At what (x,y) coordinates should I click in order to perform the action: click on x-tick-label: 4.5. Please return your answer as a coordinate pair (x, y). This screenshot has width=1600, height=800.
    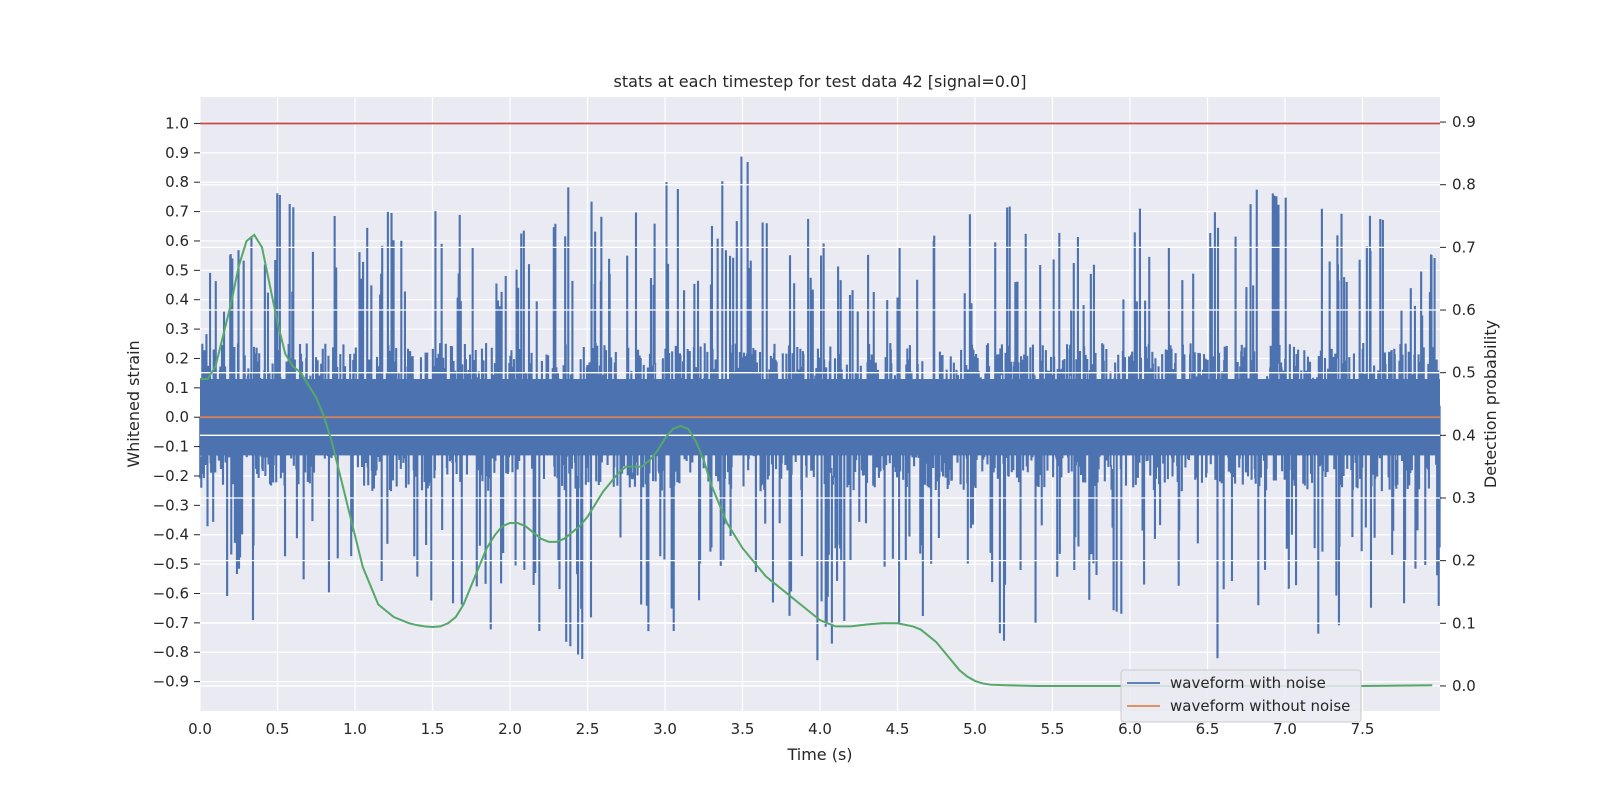
    Looking at the image, I should click on (898, 729).